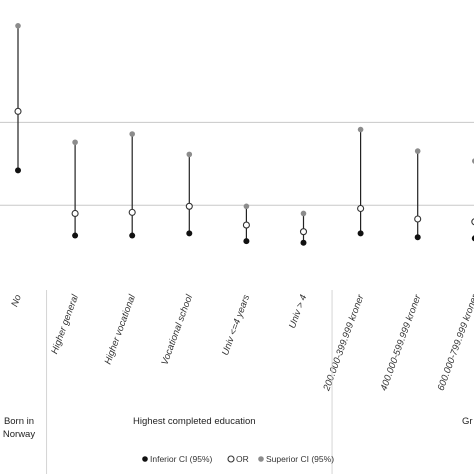  I want to click on x-tick-label: Vocational school, so click(177, 329).